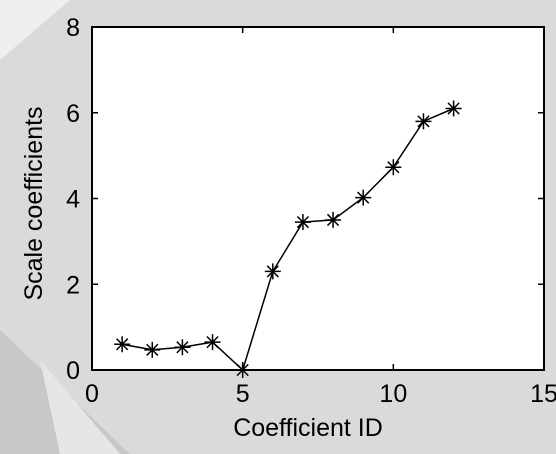 This screenshot has width=556, height=454. I want to click on y-axis-label: Scale coefficients, so click(34, 203).